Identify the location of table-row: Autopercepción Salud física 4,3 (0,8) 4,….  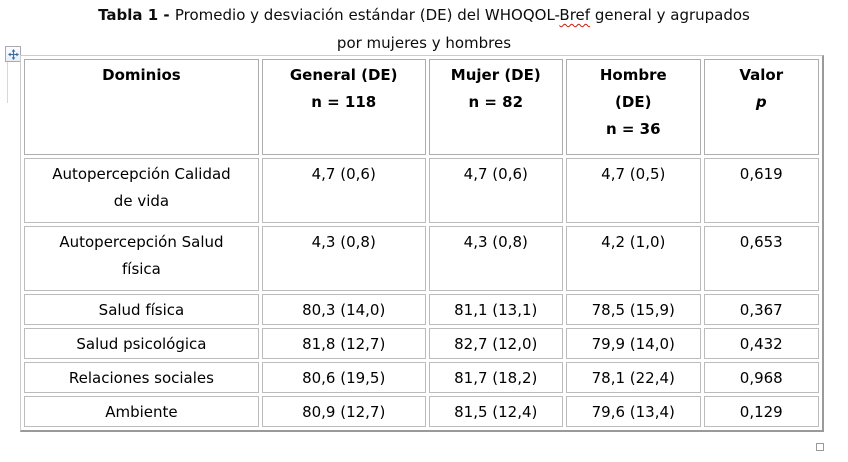
(421, 258).